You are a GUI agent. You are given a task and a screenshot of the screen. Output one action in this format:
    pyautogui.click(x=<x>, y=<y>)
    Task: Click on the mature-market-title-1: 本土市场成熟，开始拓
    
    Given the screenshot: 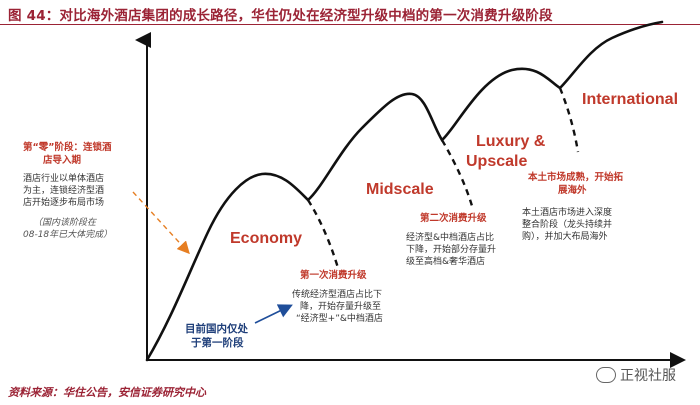 What is the action you would take?
    pyautogui.click(x=576, y=177)
    